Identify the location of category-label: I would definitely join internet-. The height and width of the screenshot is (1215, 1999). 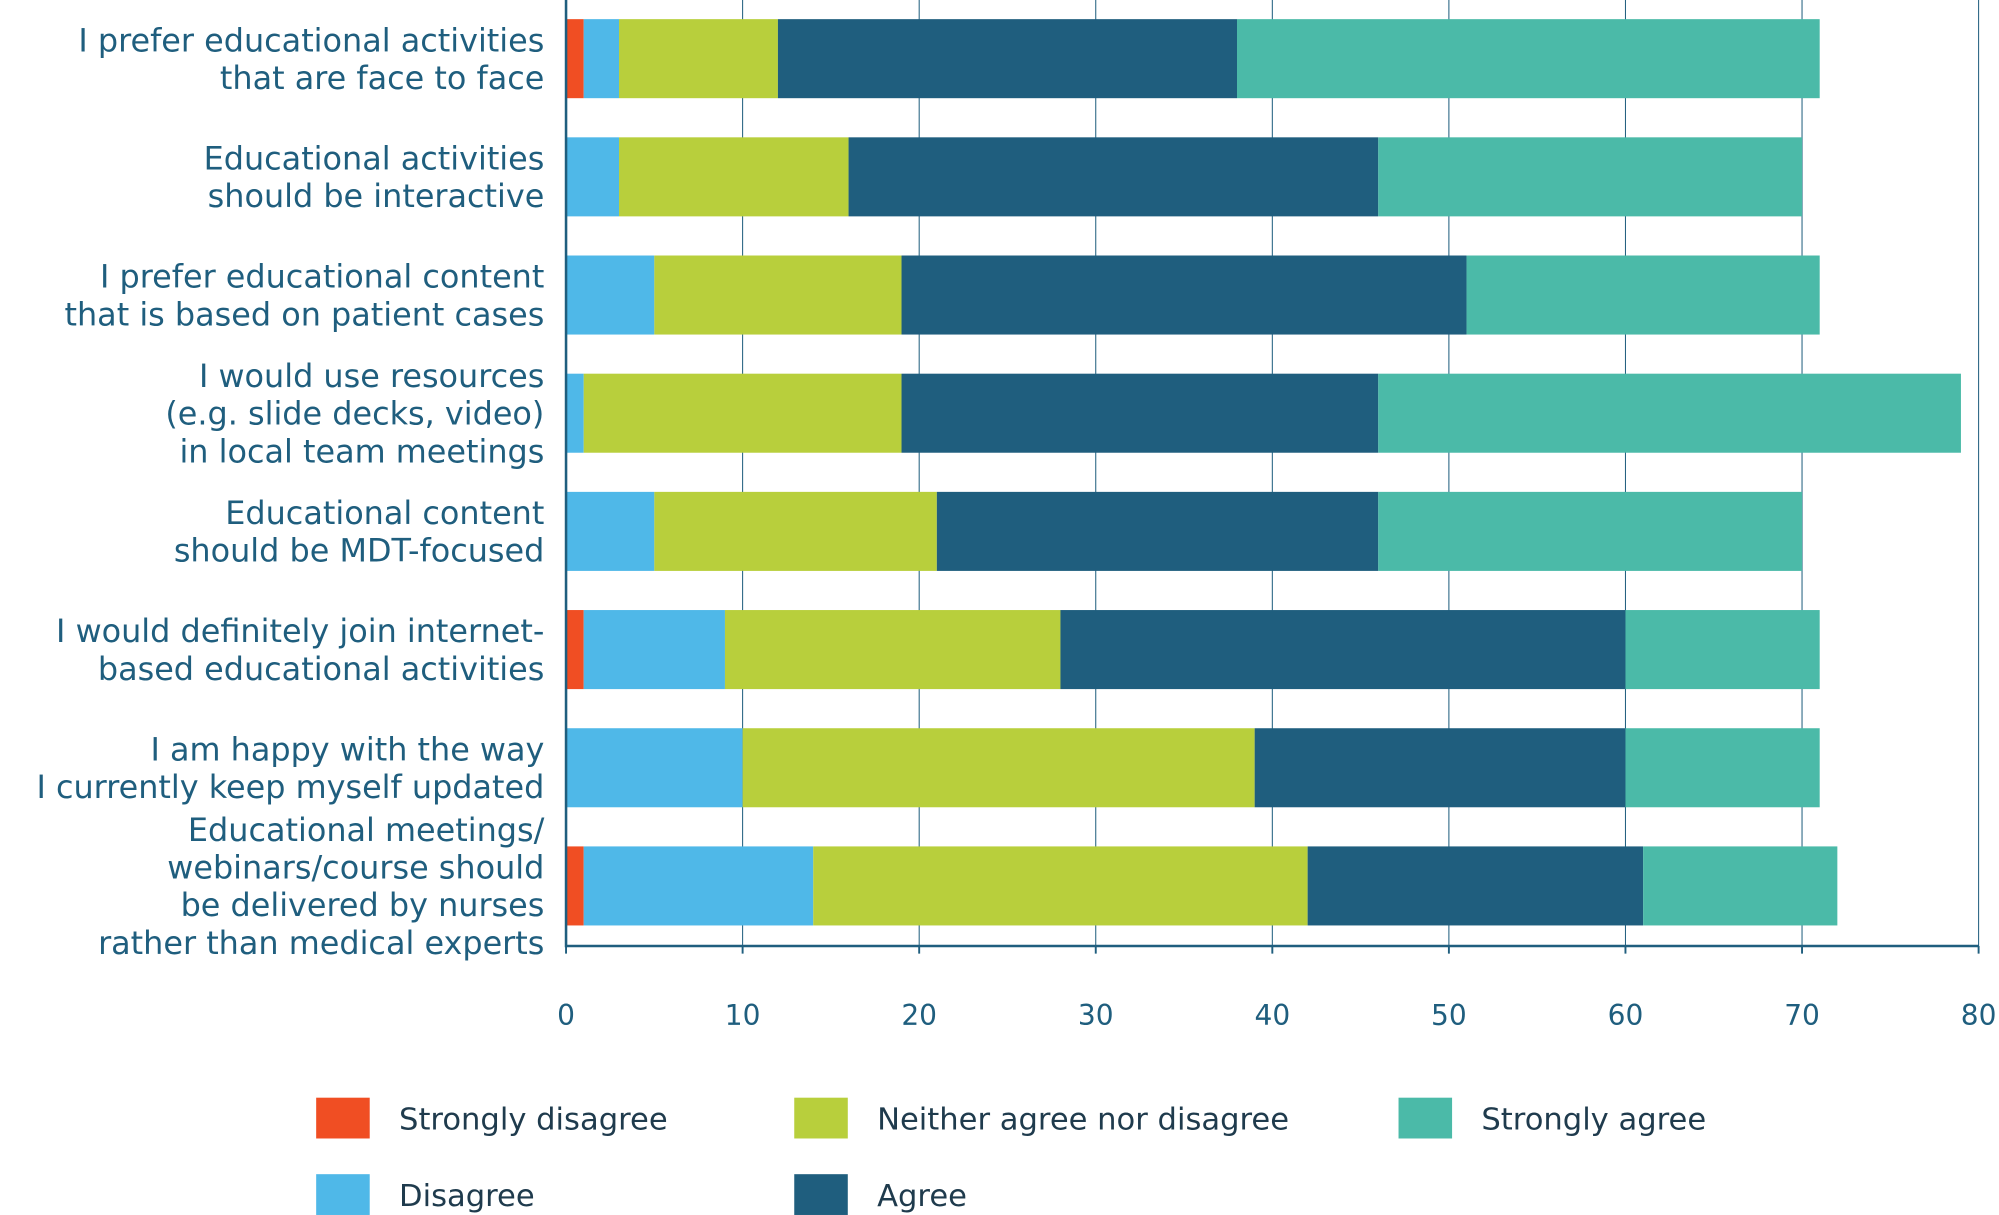
(300, 631).